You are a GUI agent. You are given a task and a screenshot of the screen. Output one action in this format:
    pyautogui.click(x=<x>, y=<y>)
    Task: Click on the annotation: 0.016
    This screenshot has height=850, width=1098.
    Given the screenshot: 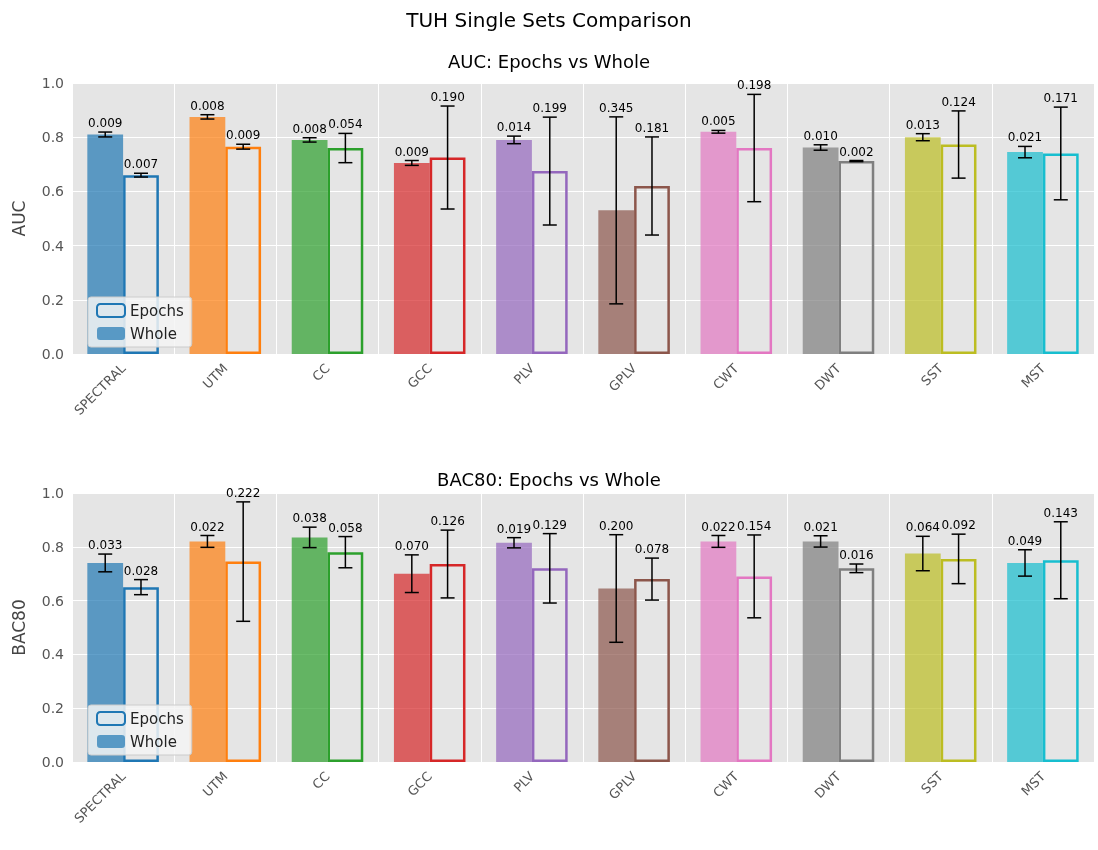 What is the action you would take?
    pyautogui.click(x=856, y=555)
    